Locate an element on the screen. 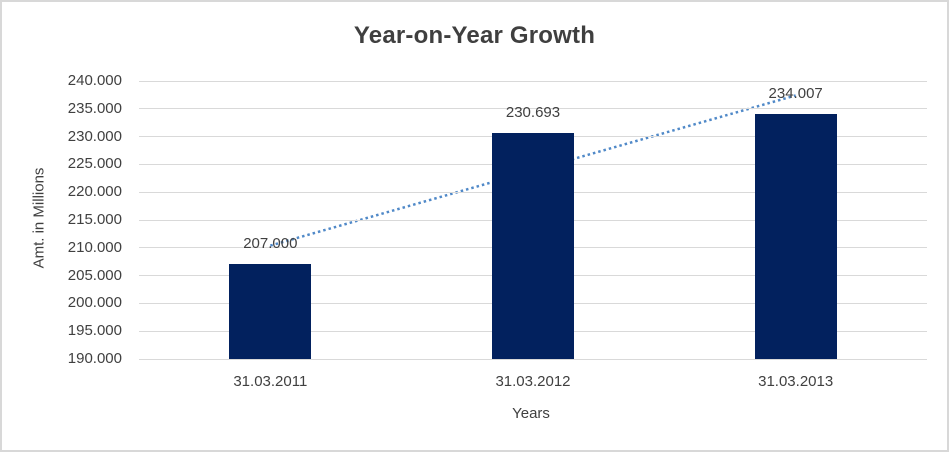  y-axis-tick-label: 210.000 is located at coordinates (94, 247).